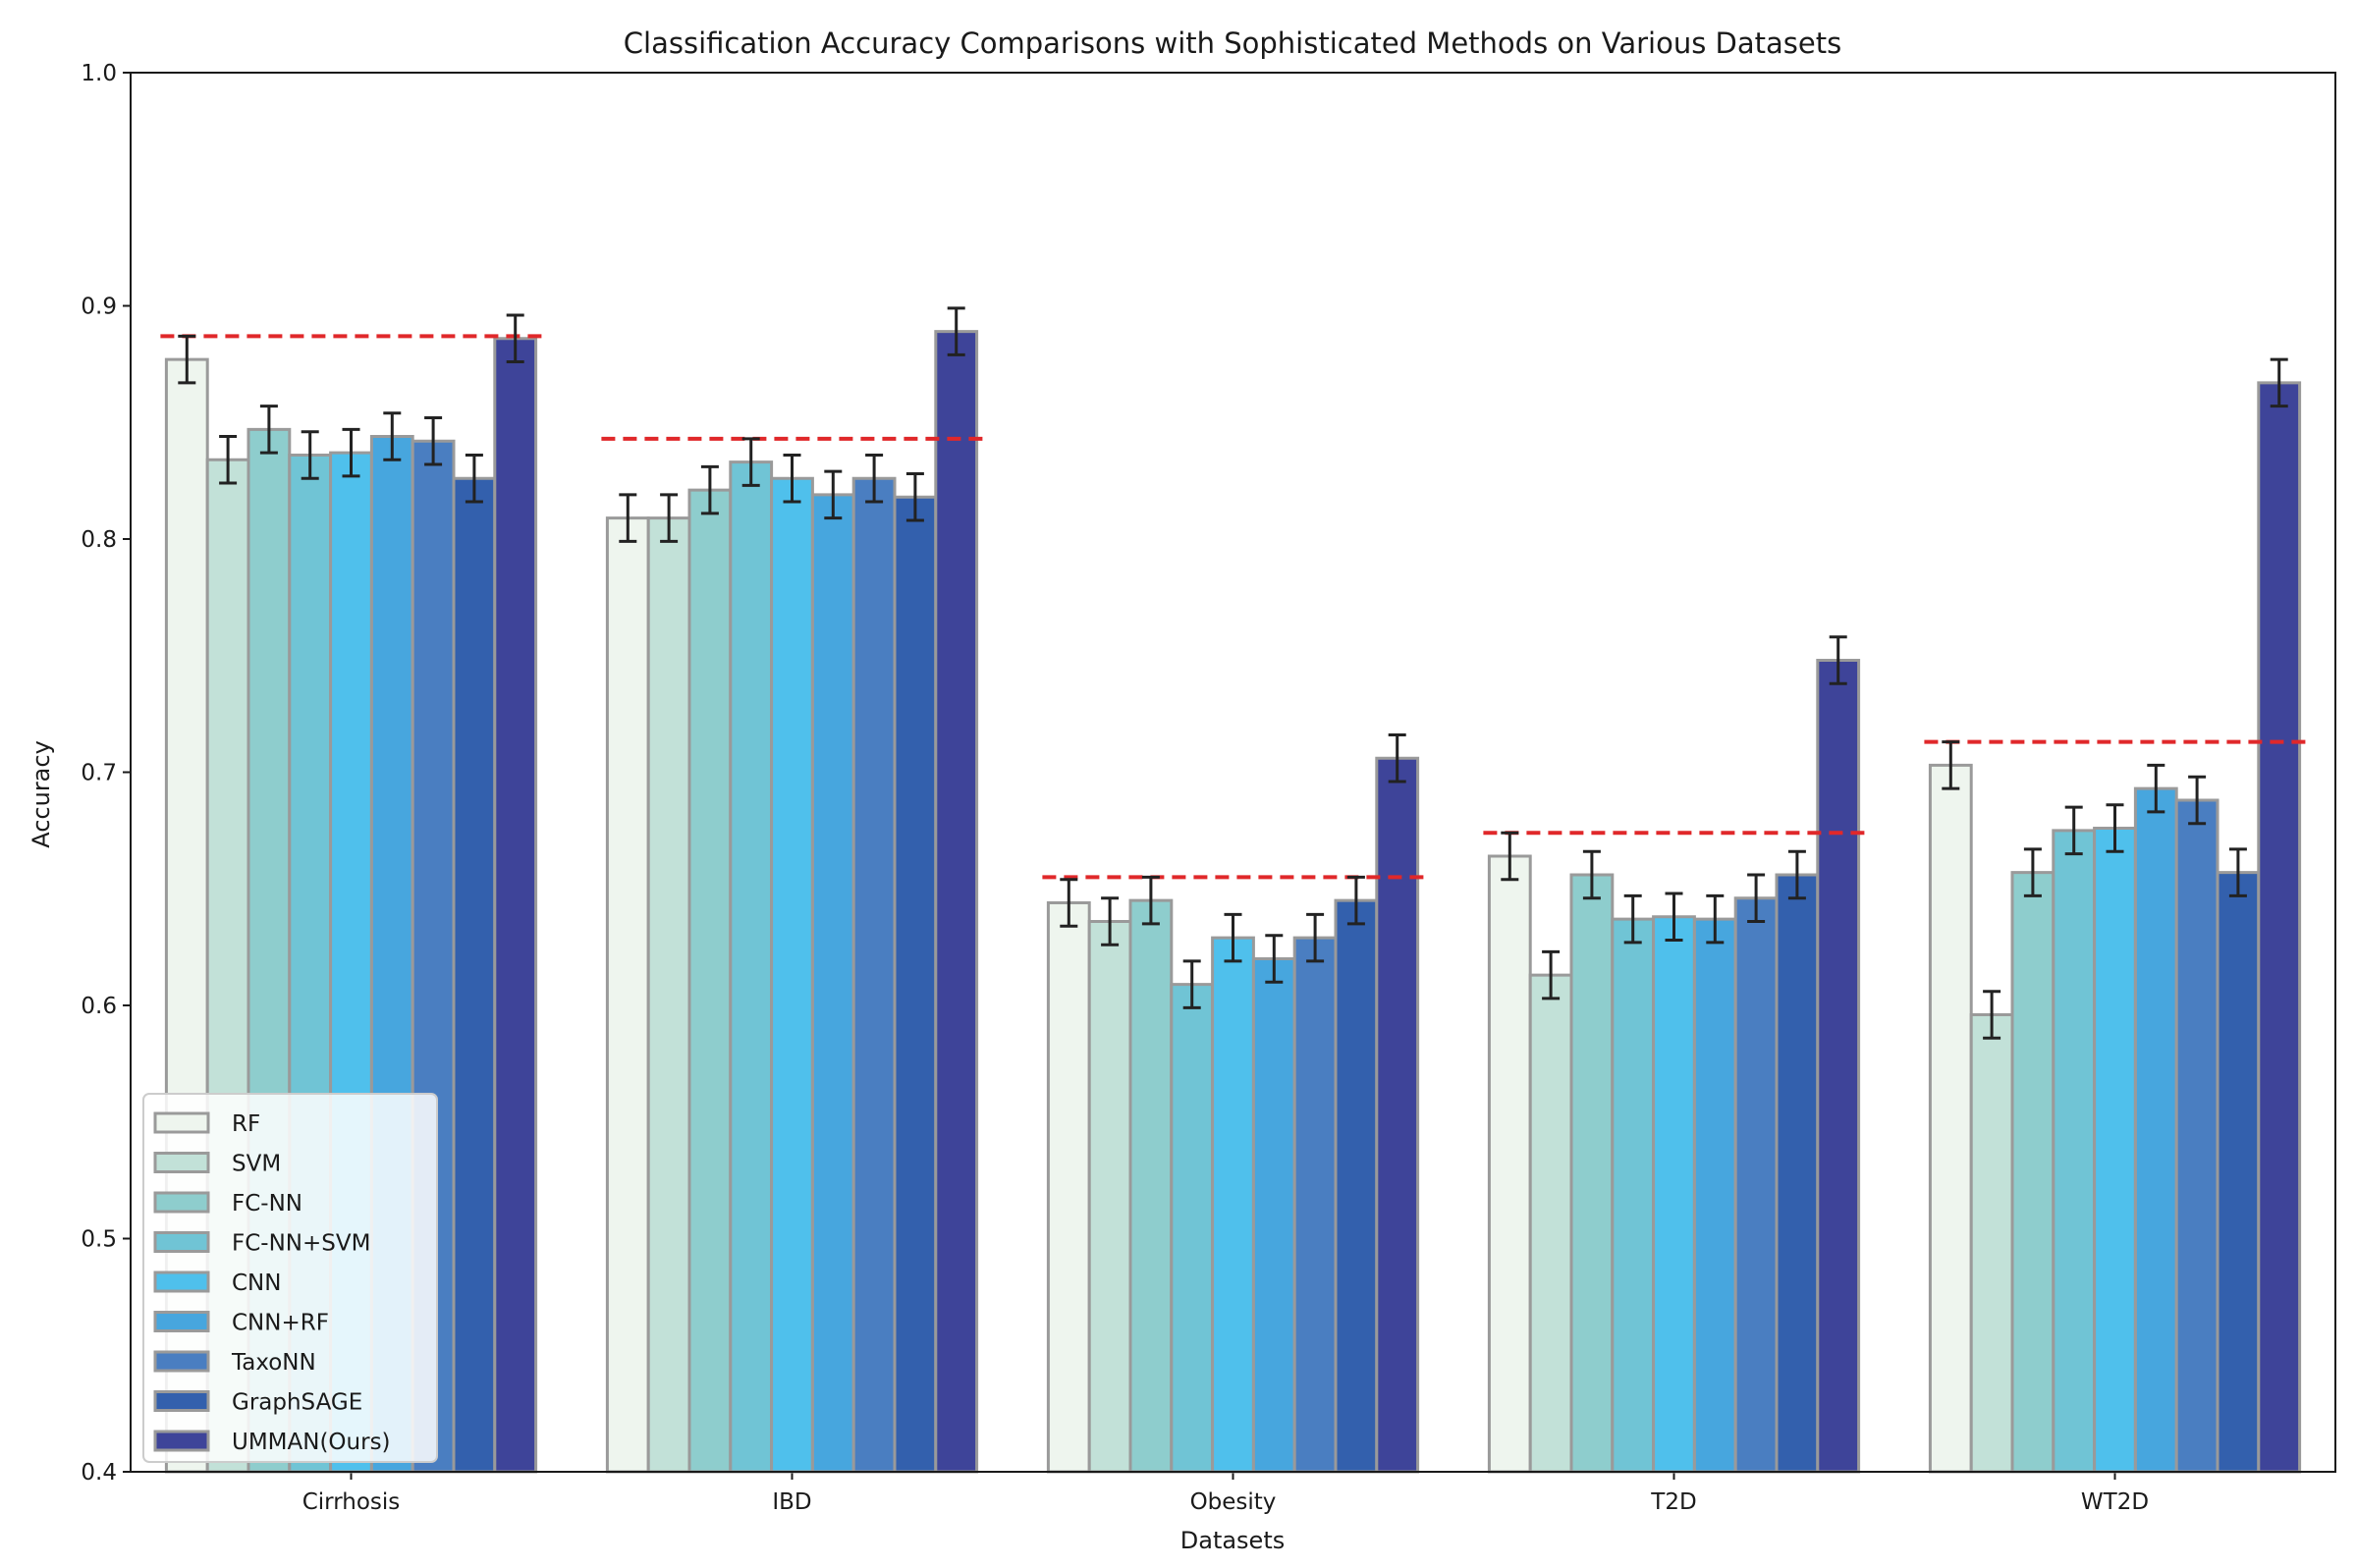  What do you see at coordinates (99, 773) in the screenshot?
I see `y-tick-label: 0.7` at bounding box center [99, 773].